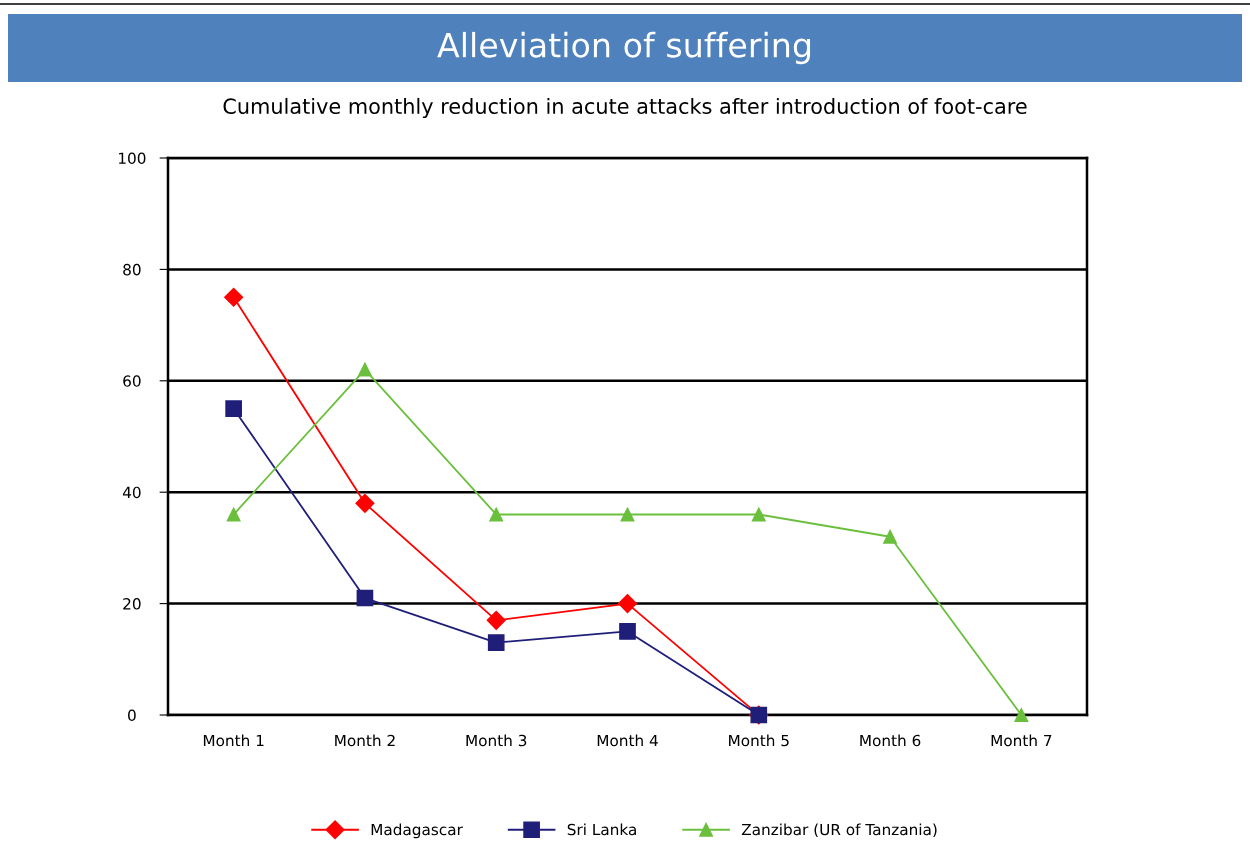  Describe the element at coordinates (839, 830) in the screenshot. I see `legend-label: Zanzibar (UR of Tanzania)` at that location.